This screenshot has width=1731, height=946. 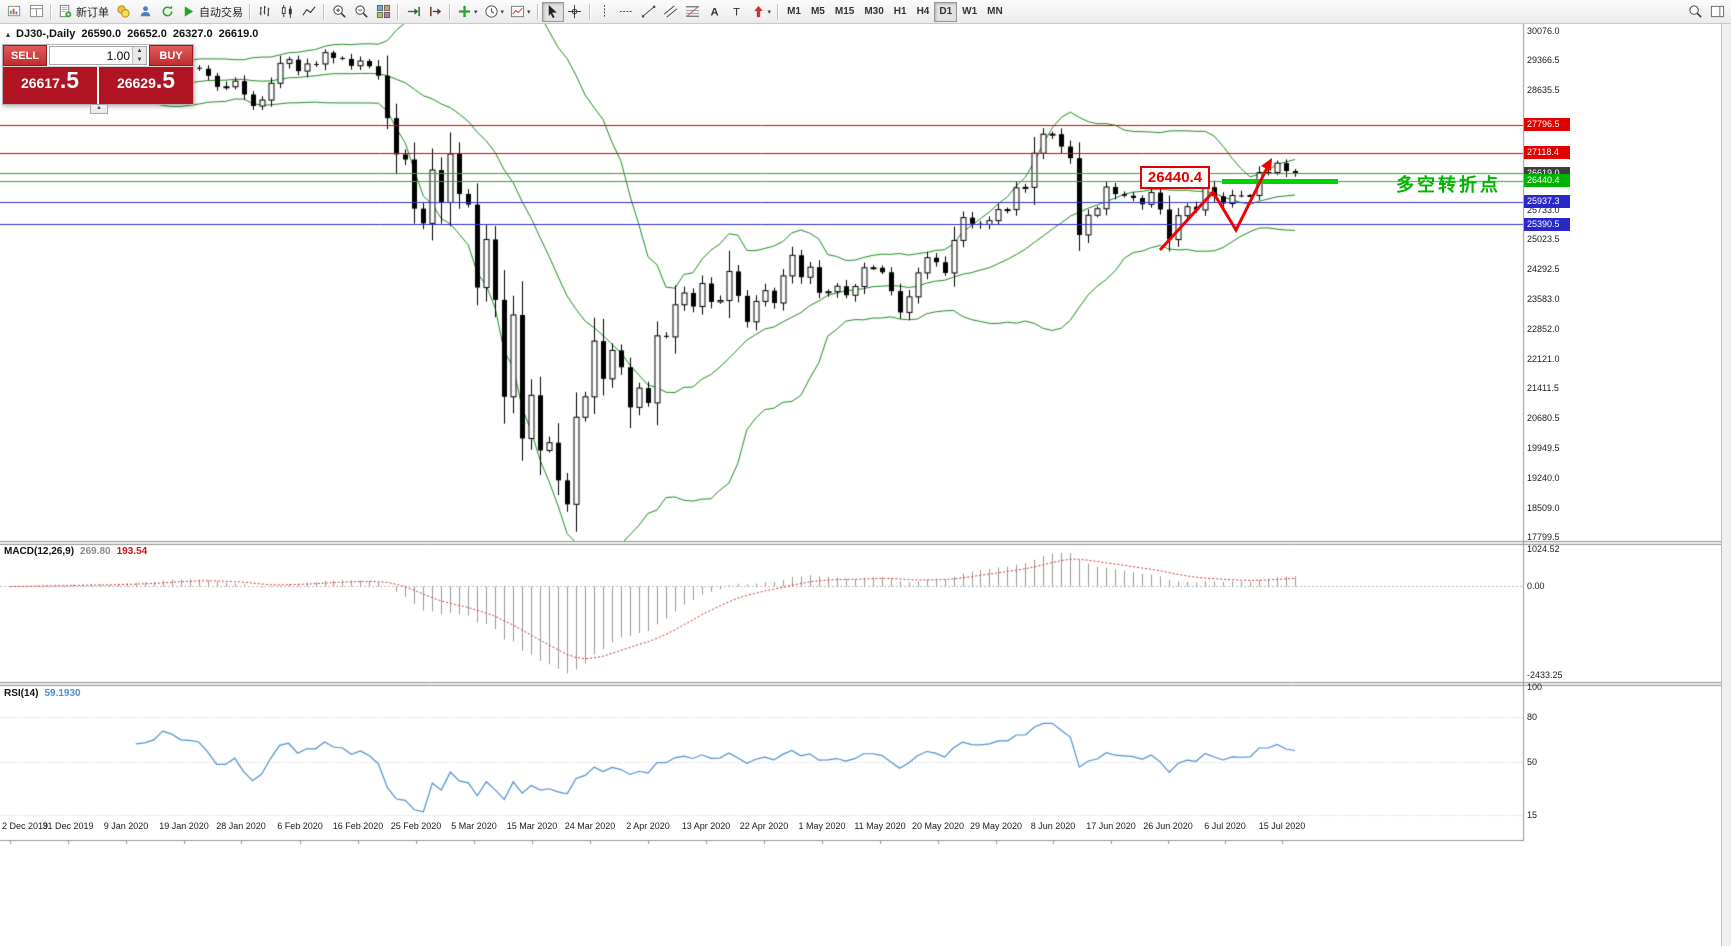 I want to click on play-icon, so click(x=188, y=11).